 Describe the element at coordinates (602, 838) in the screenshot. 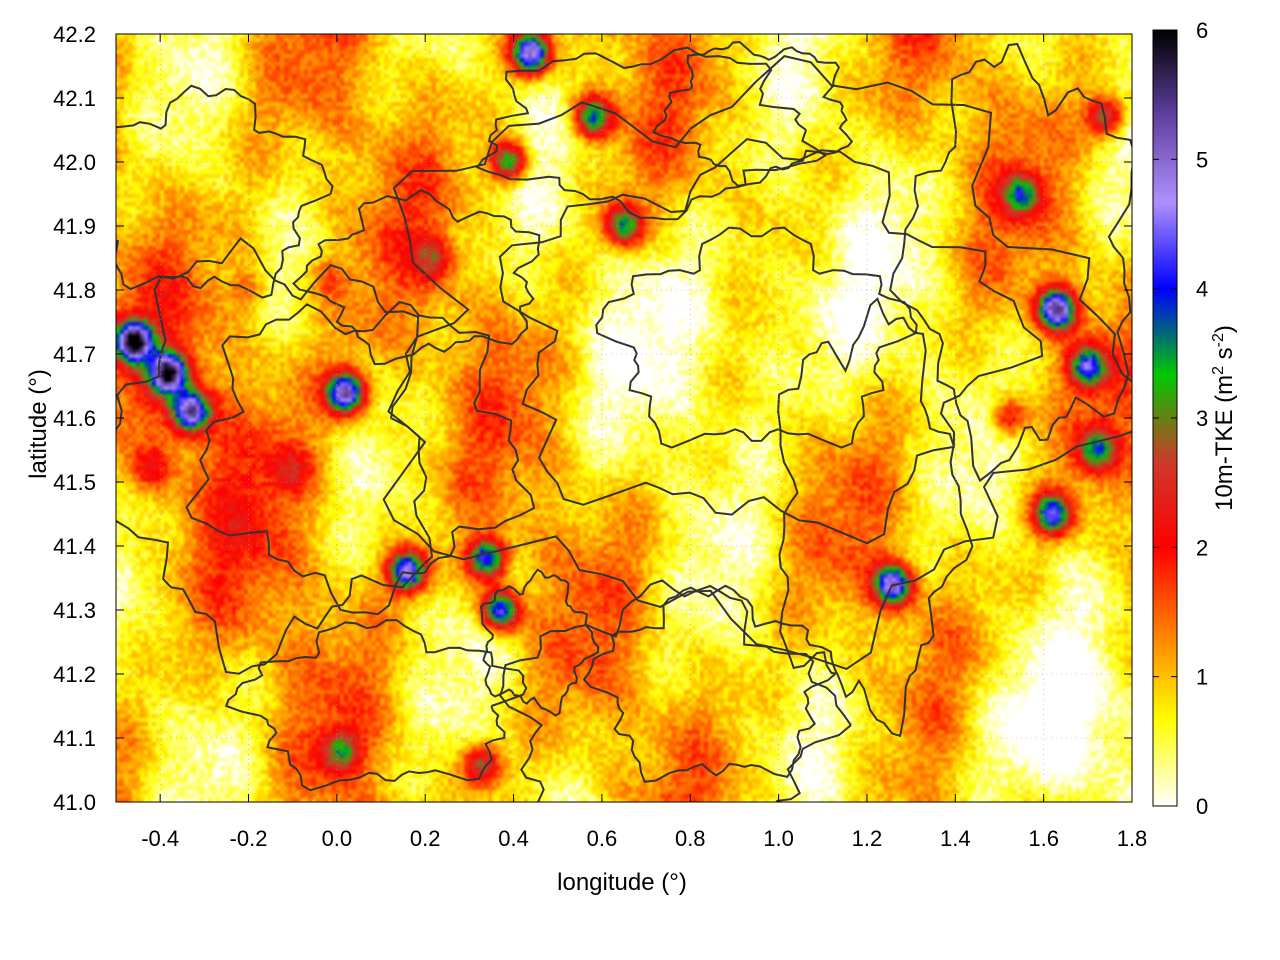

I see `x-tick-label: 0.6` at that location.